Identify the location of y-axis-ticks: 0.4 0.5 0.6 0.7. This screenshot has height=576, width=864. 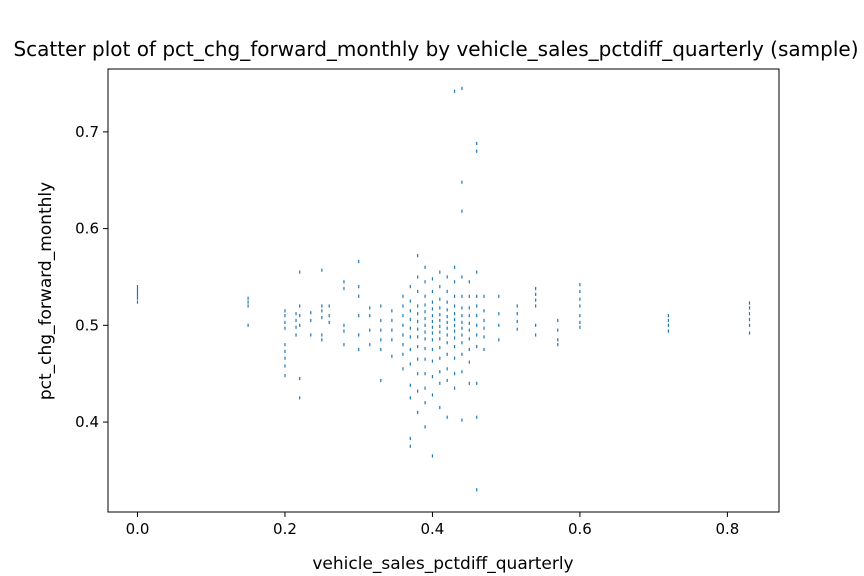
(91, 277).